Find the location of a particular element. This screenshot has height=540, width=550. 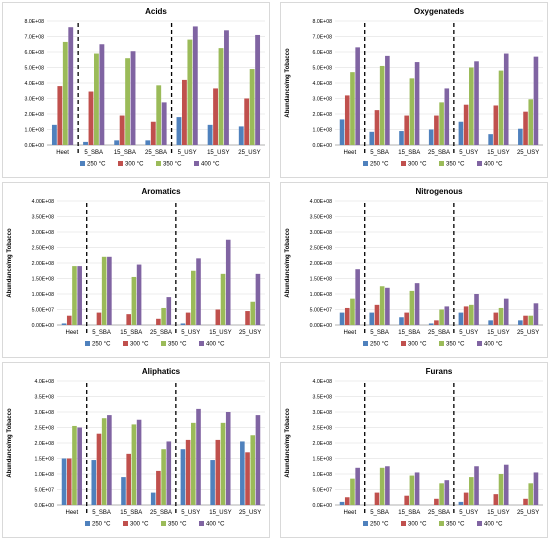

y-tick-label: 3.00E+08 is located at coordinates (43, 233).